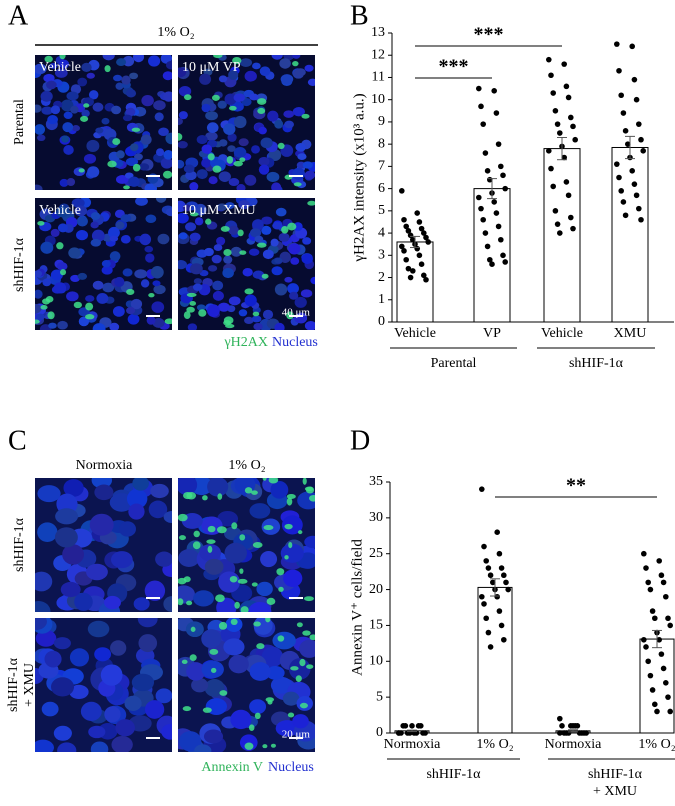 The height and width of the screenshot is (806, 675). I want to click on row-label: + XMU, so click(29, 685).